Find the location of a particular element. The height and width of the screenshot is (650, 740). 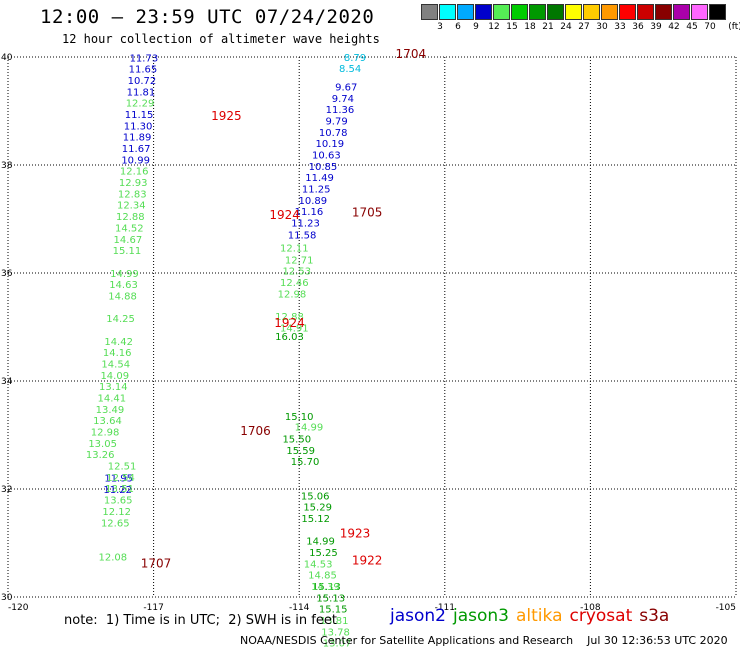

wave-height-value: 12.46 is located at coordinates (294, 283).